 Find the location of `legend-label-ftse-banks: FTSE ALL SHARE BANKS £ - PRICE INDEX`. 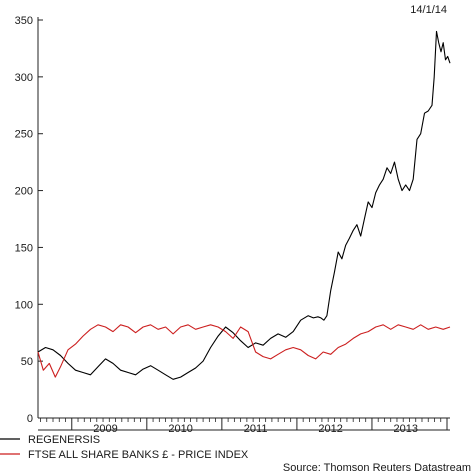

legend-label-ftse-banks: FTSE ALL SHARE BANKS £ - PRICE INDEX is located at coordinates (138, 455).